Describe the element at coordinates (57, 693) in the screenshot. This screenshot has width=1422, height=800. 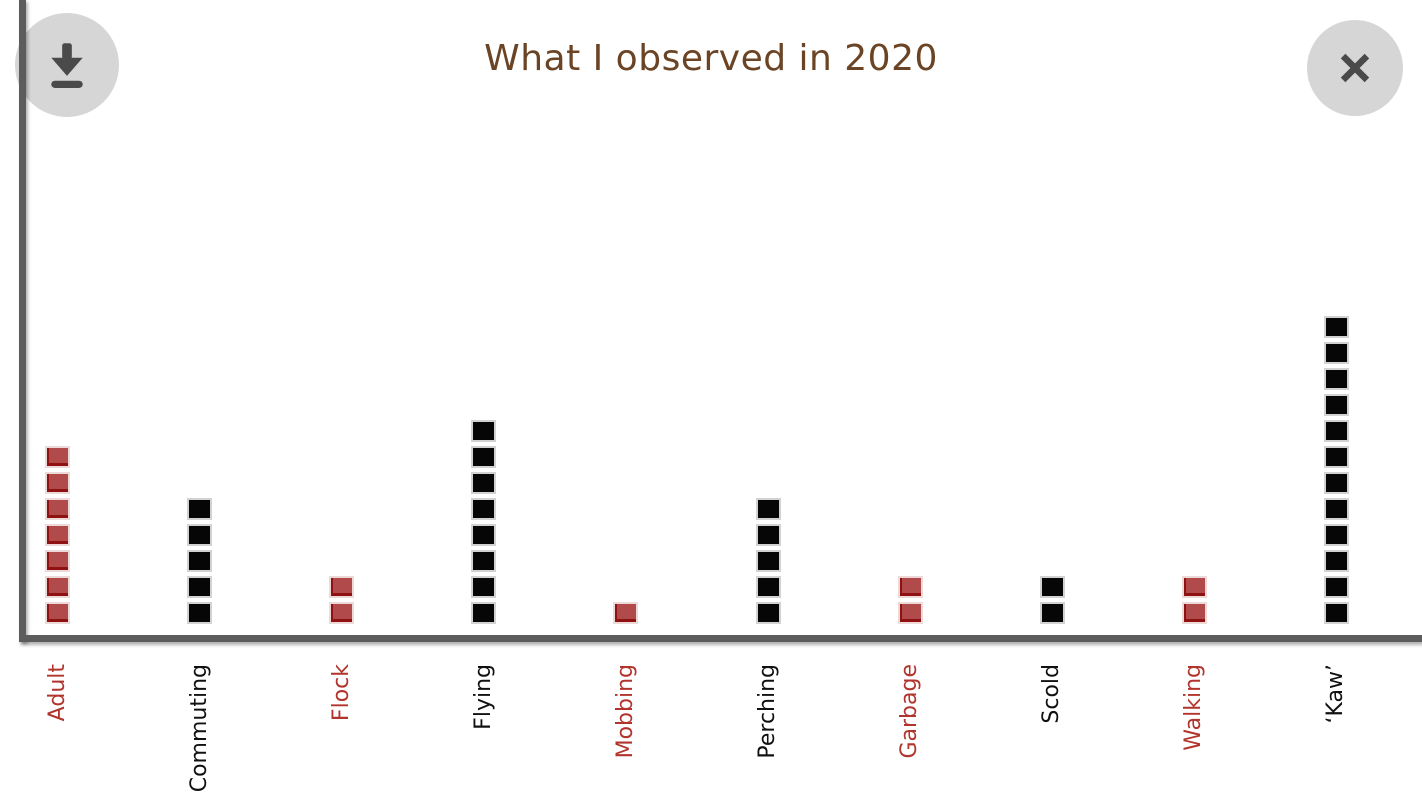
I see `category-label-adult: Adult` at that location.